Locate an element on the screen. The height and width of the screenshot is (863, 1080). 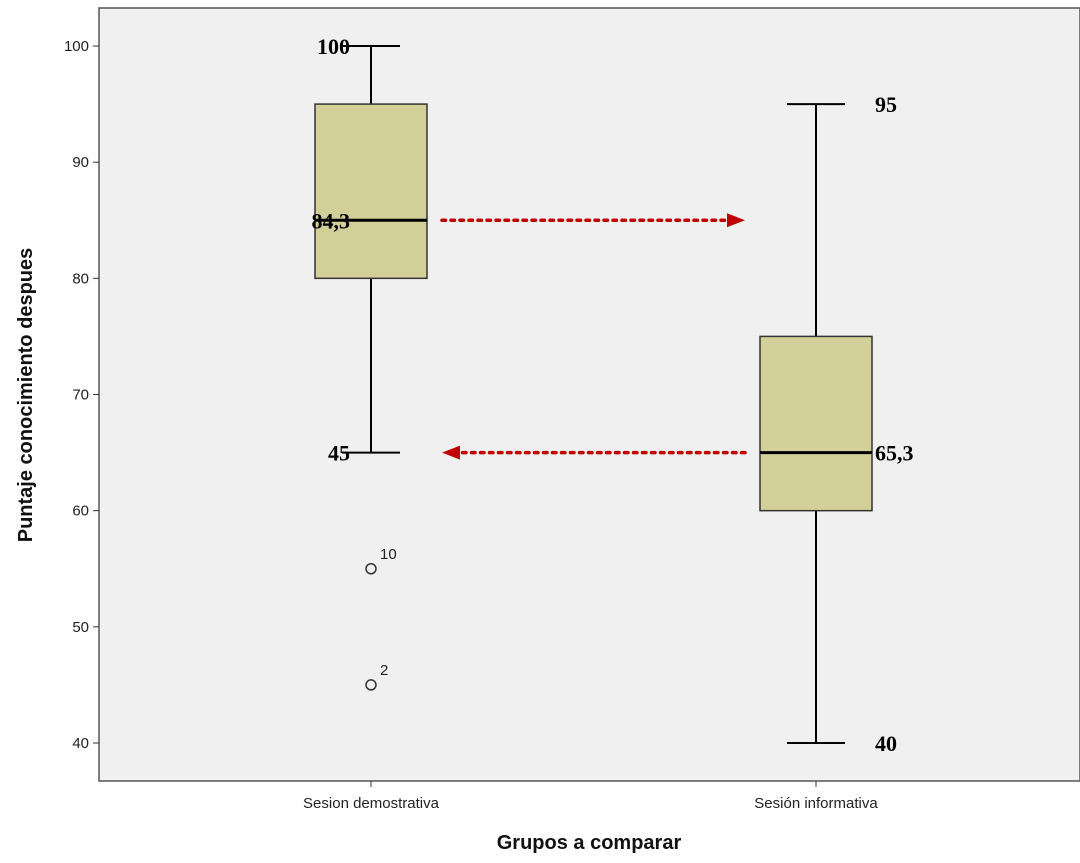
annotation-label: 100 is located at coordinates (333, 46).